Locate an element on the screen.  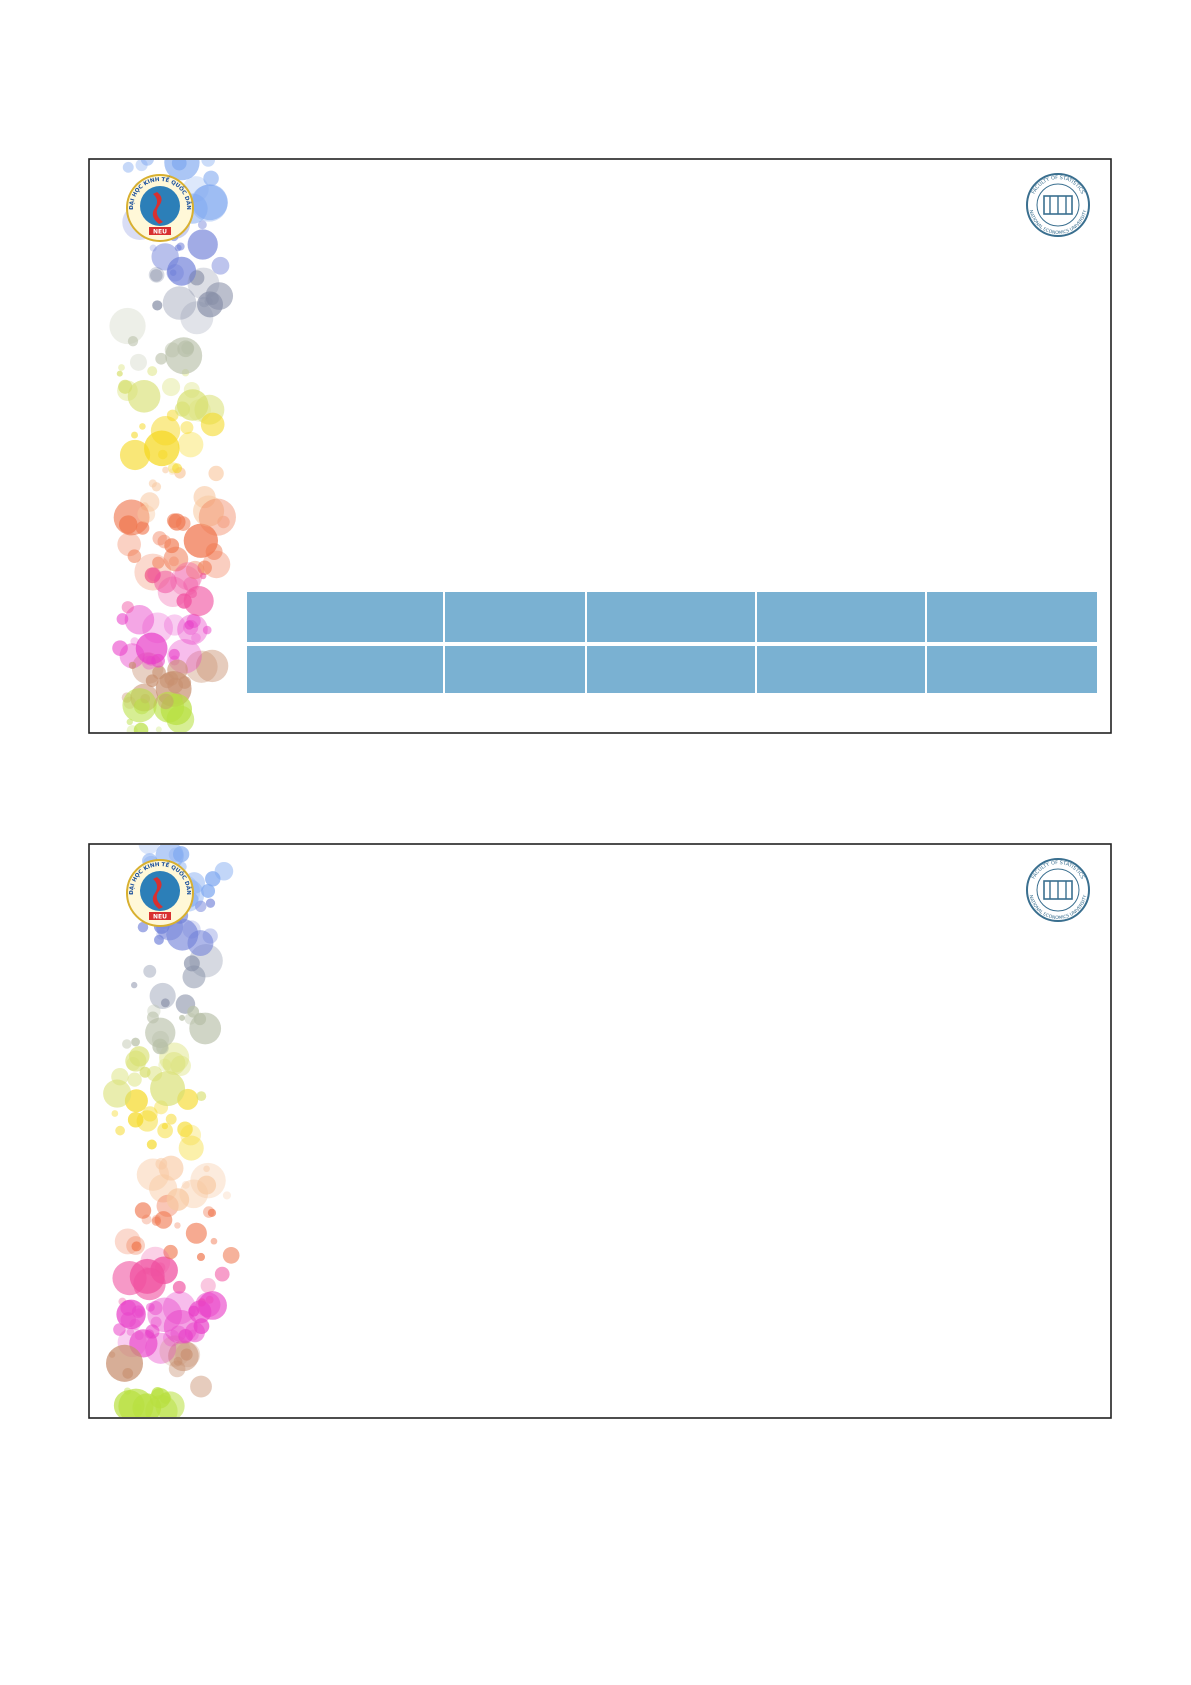
logo-book-lines is located at coordinates (1058, 890).